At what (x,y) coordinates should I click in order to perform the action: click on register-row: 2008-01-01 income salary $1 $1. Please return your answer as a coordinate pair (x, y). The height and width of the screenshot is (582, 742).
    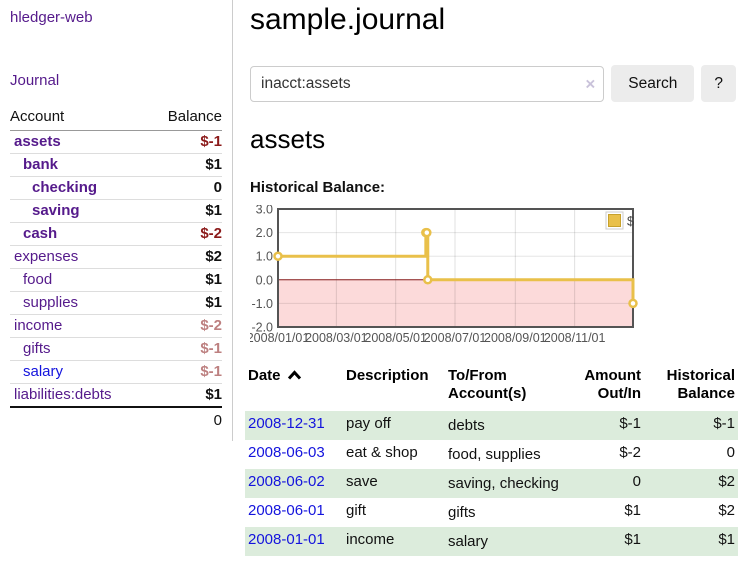
    Looking at the image, I should click on (491, 541).